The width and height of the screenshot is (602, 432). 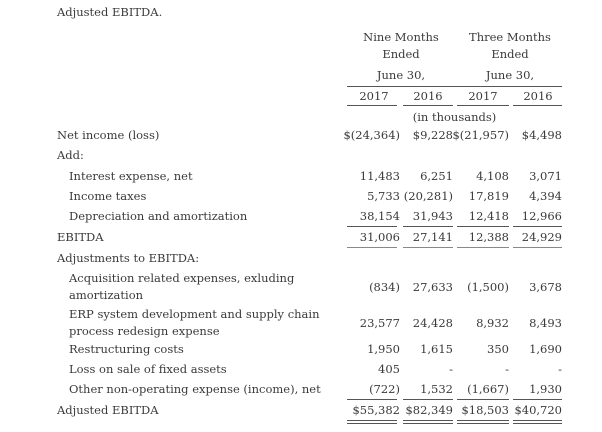 I want to click on cell-interest-4: 3,071, so click(x=545, y=176).